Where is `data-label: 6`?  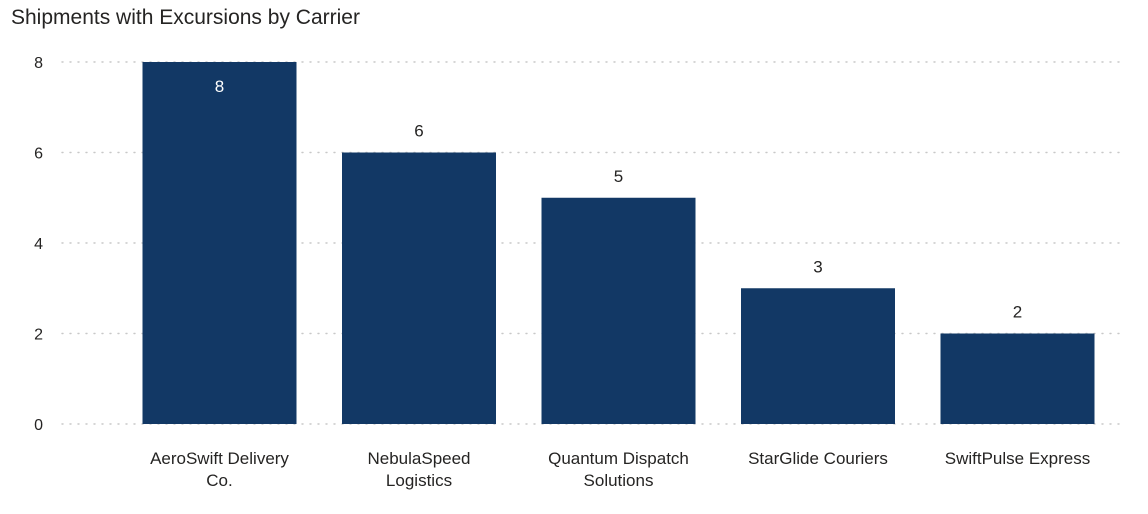
data-label: 6 is located at coordinates (418, 131).